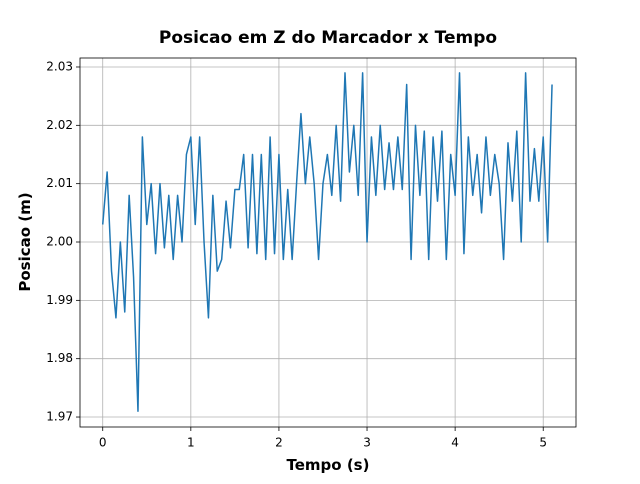 Image resolution: width=640 pixels, height=484 pixels. I want to click on y-tick-label: 1.97, so click(59, 417).